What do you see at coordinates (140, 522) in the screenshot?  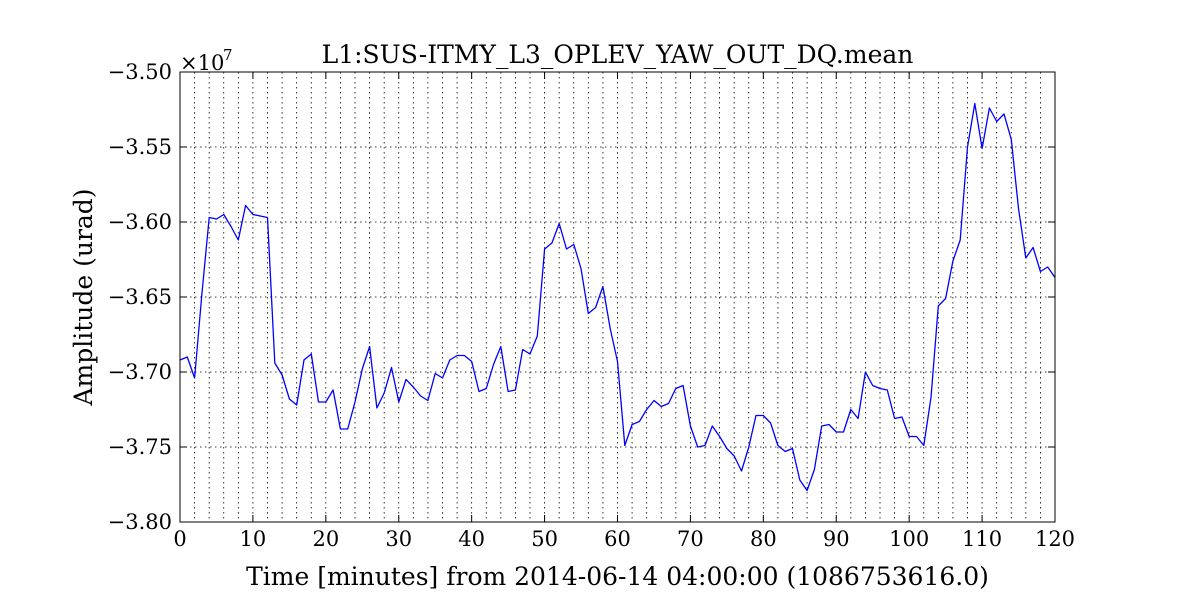 I see `y-tick-label: −3.80` at bounding box center [140, 522].